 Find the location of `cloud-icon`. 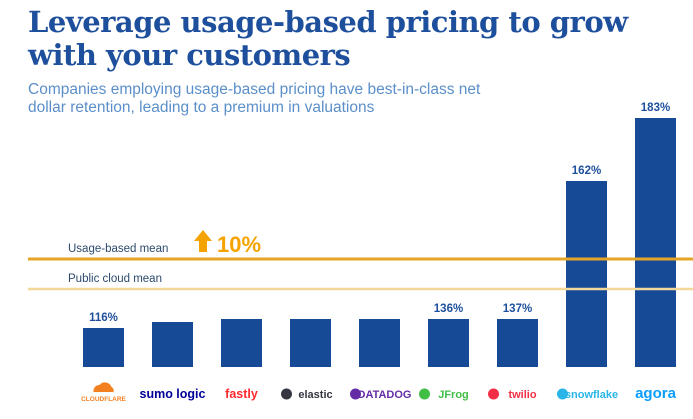

cloud-icon is located at coordinates (103, 387).